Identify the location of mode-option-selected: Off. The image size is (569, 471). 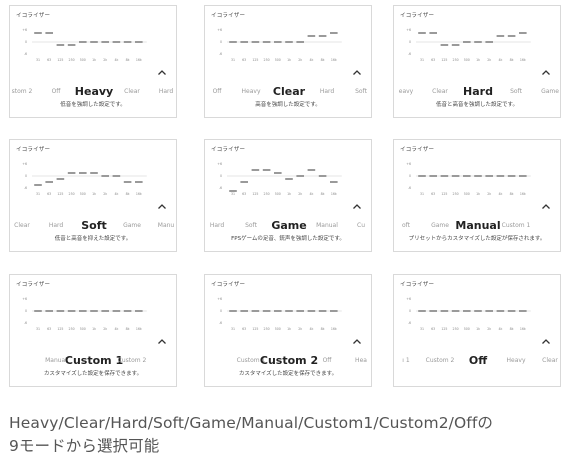
(478, 360).